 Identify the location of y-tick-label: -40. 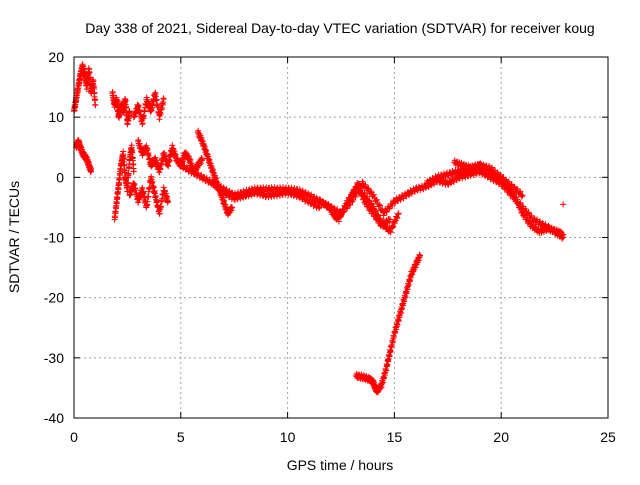
(54, 418).